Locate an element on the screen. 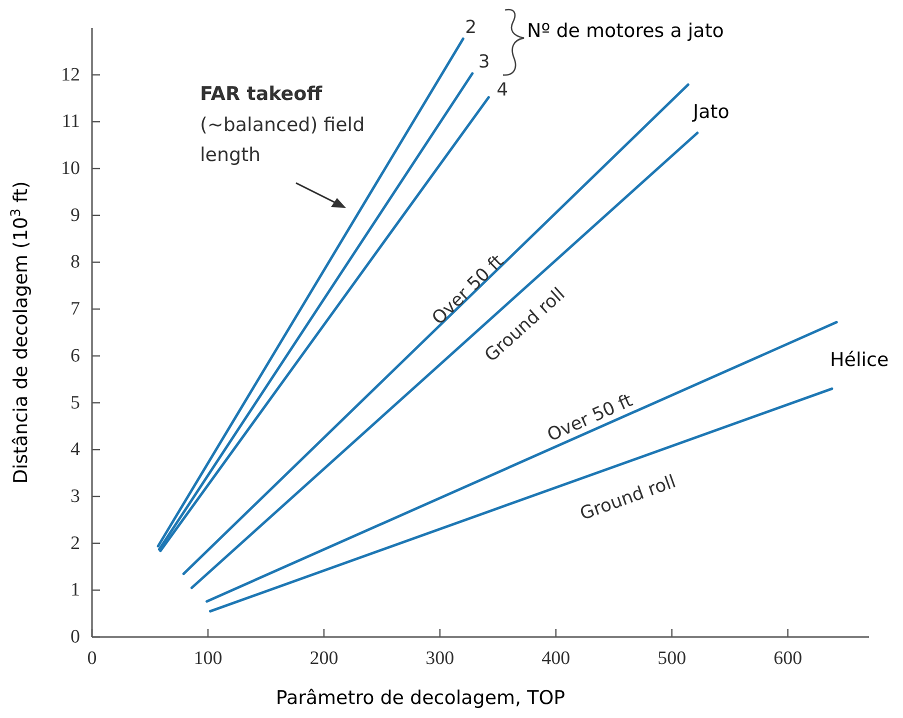  annotation: Hélice is located at coordinates (859, 360).